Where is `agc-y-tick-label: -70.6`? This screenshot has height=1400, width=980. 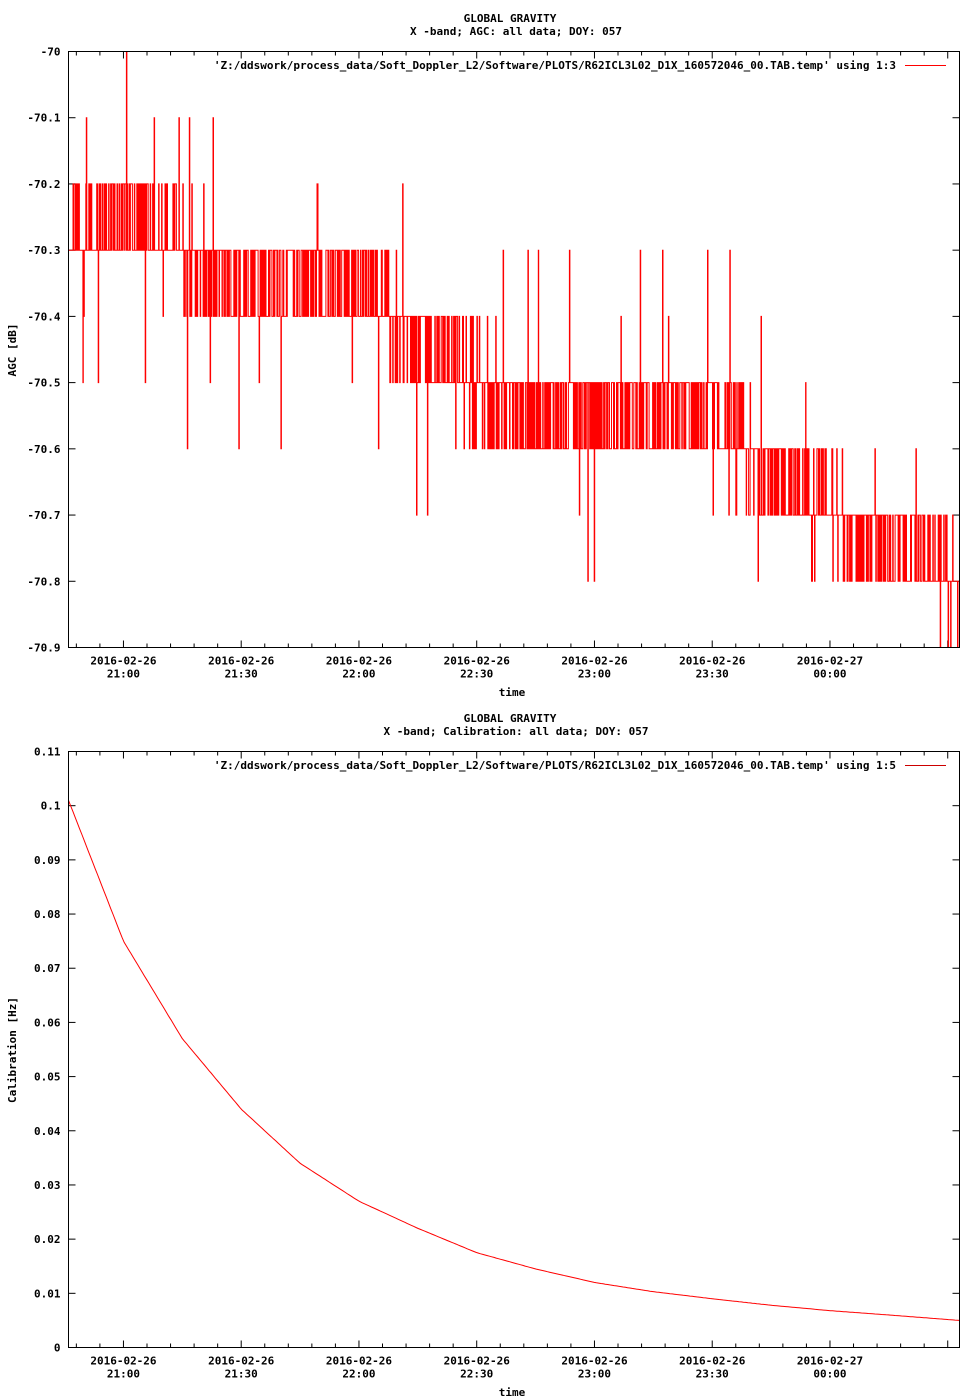
agc-y-tick-label: -70.6 is located at coordinates (43, 449).